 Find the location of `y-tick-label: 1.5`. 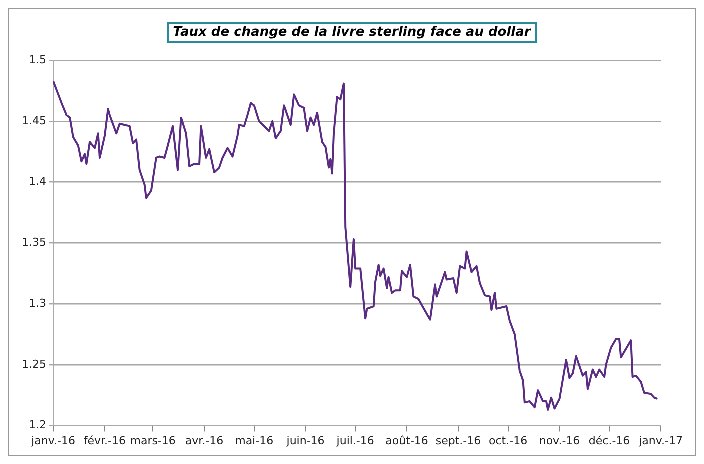

y-tick-label: 1.5 is located at coordinates (37, 59).